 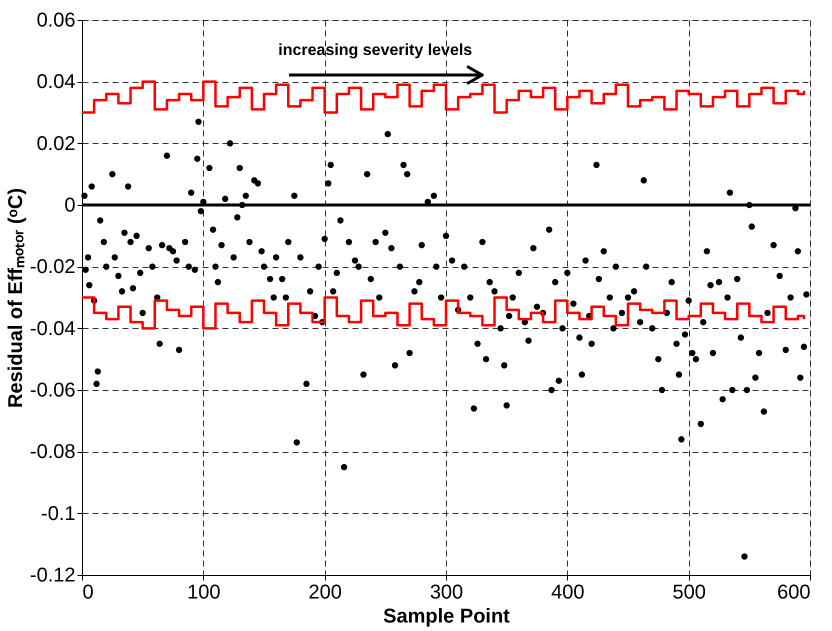 What do you see at coordinates (793, 593) in the screenshot?
I see `x-tick-label: 600` at bounding box center [793, 593].